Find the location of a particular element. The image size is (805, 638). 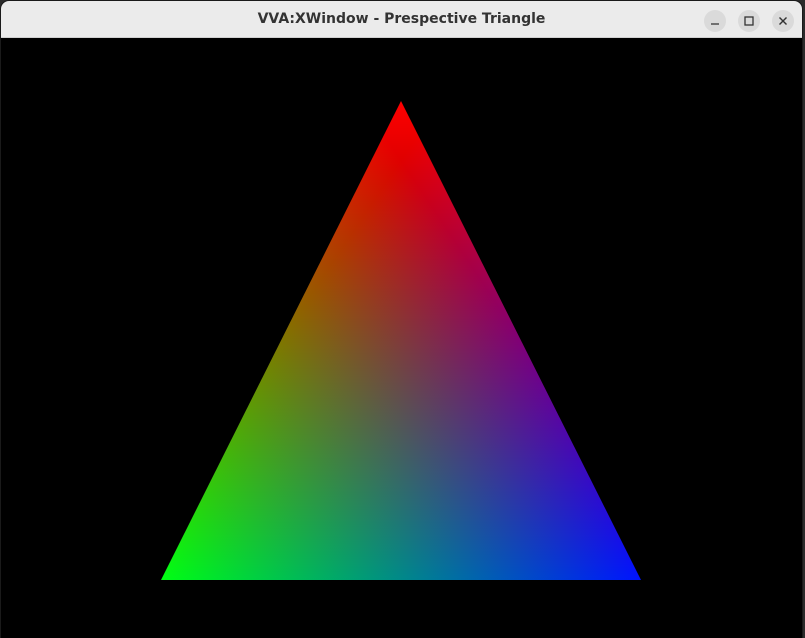

close-icon is located at coordinates (783, 21).